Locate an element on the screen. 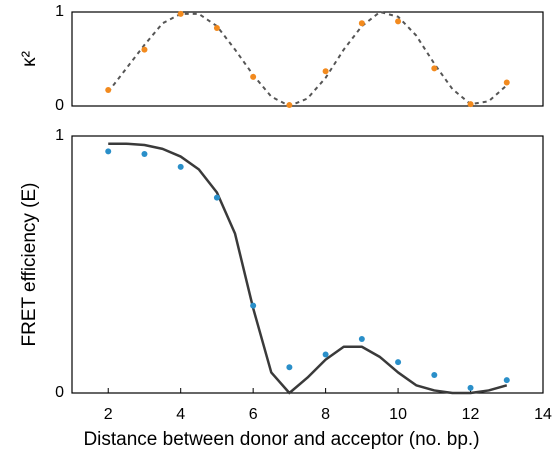 This screenshot has height=462, width=557. y-axis-label: κ² is located at coordinates (29, 59).